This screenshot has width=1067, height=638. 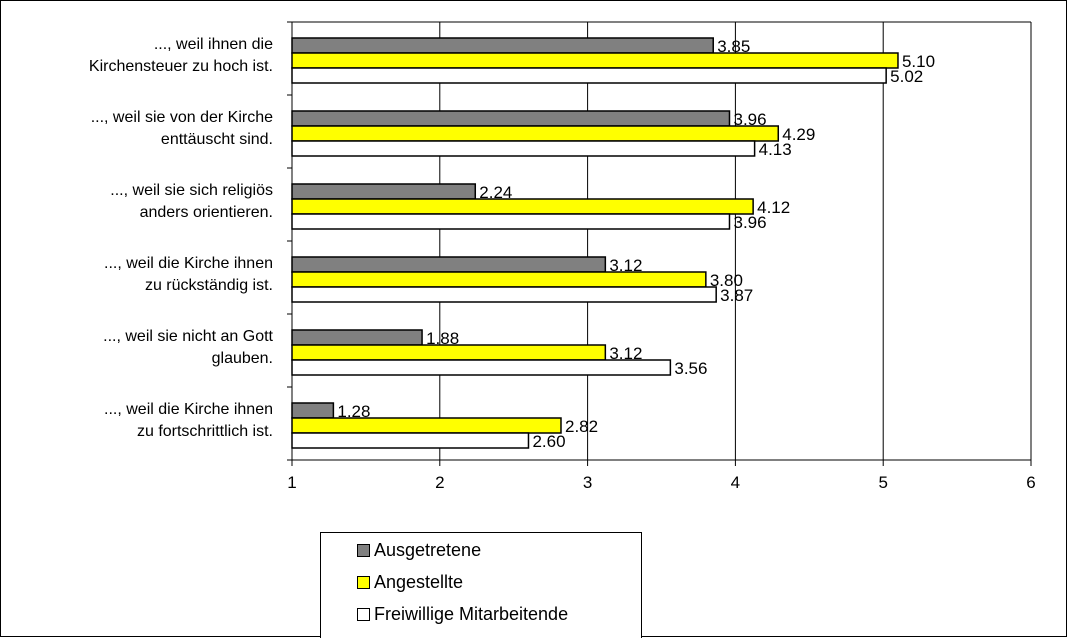 I want to click on x-tick-label-2: 2, so click(x=439, y=482).